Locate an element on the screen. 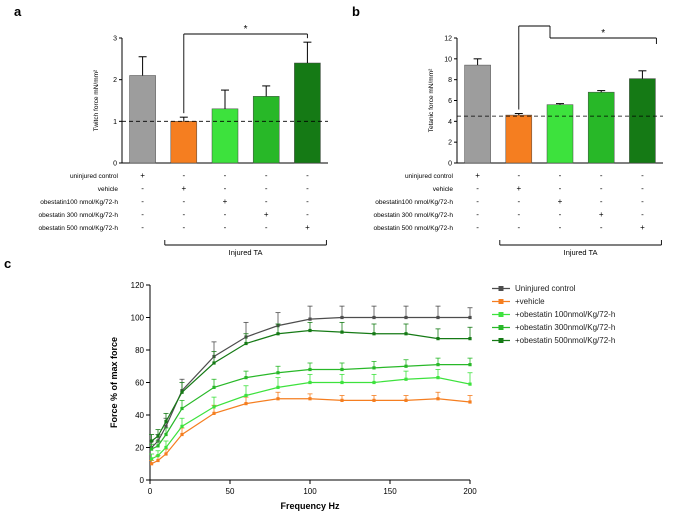 This screenshot has width=675, height=531. y-tick-label: 0 is located at coordinates (115, 164).